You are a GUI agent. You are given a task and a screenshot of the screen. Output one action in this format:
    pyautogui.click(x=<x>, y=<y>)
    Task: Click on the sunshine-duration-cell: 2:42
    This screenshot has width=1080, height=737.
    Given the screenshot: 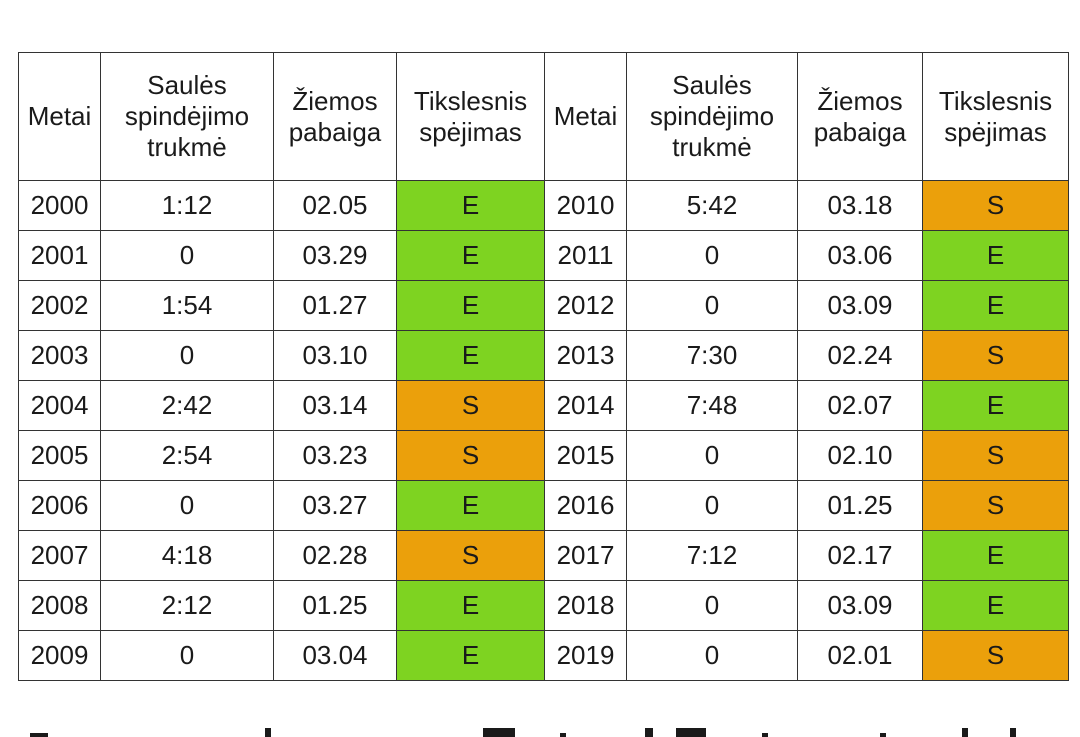 What is the action you would take?
    pyautogui.click(x=187, y=405)
    